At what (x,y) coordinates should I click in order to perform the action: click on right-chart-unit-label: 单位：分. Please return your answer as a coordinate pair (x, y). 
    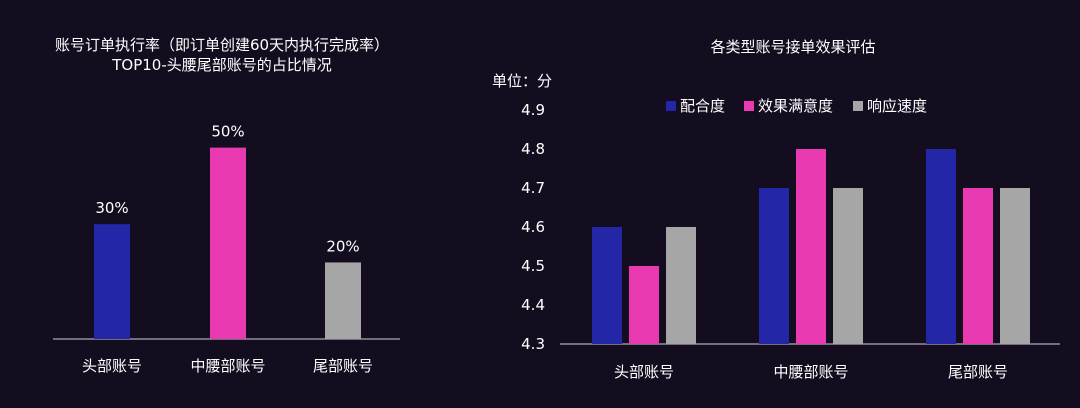
    Looking at the image, I should click on (522, 81).